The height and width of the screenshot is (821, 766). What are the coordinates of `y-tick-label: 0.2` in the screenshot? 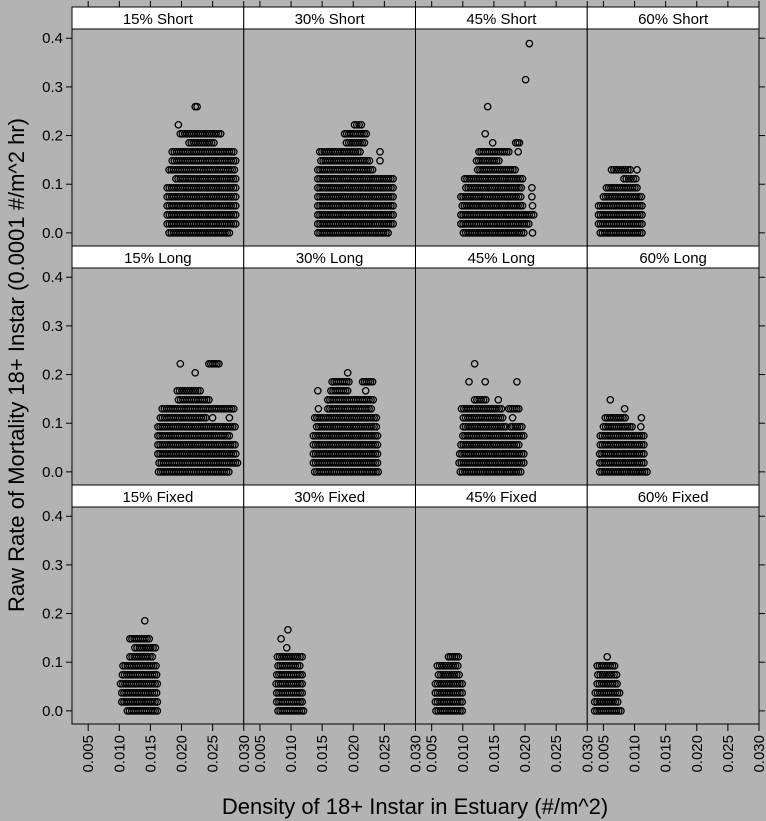 It's located at (52, 614).